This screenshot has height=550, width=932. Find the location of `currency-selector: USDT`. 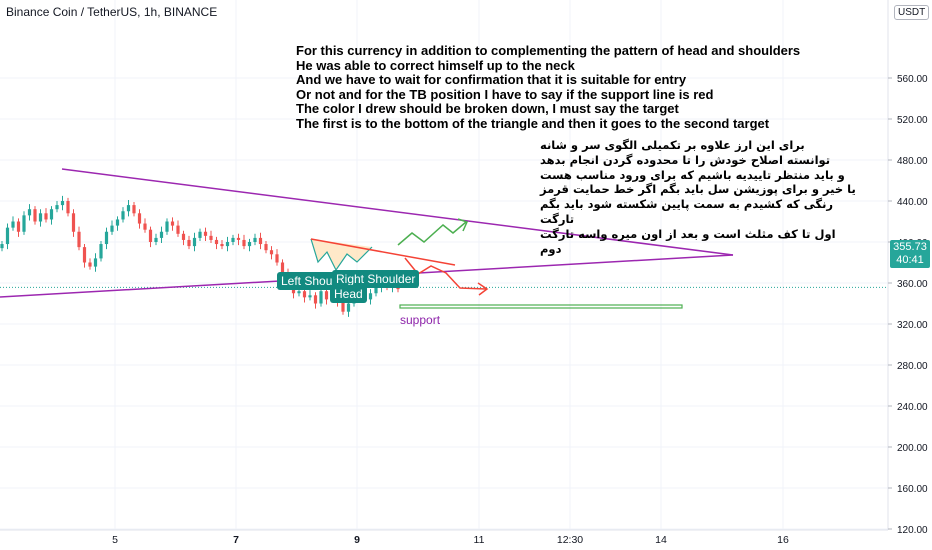

currency-selector: USDT is located at coordinates (912, 12).